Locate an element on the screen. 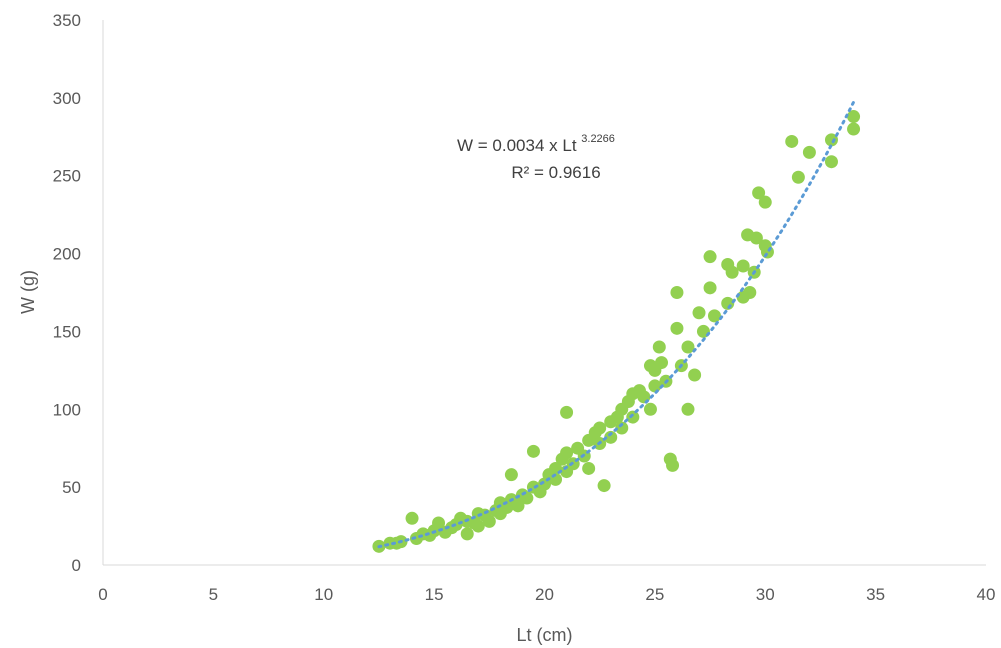  x-tick-label: 20 is located at coordinates (544, 594).